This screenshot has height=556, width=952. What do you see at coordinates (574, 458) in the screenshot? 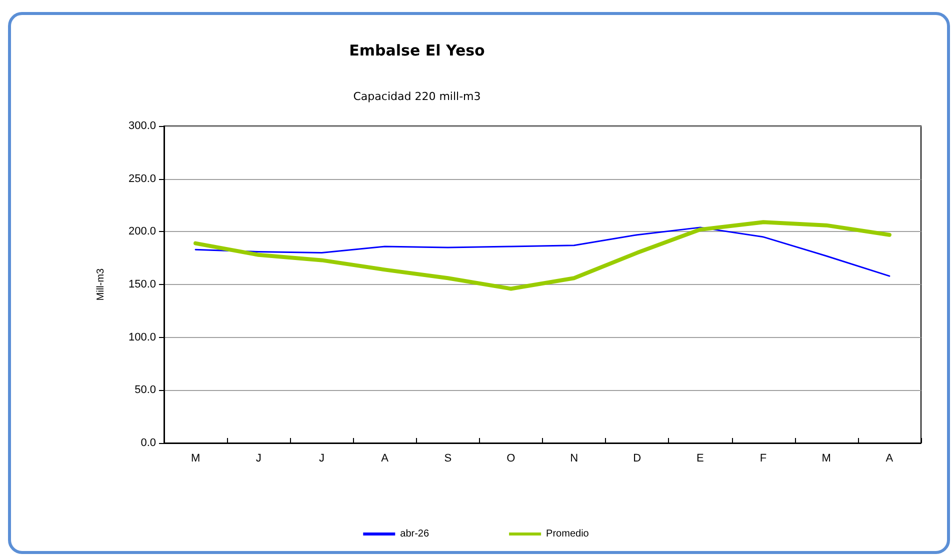
I see `x-tick-label: N` at bounding box center [574, 458].